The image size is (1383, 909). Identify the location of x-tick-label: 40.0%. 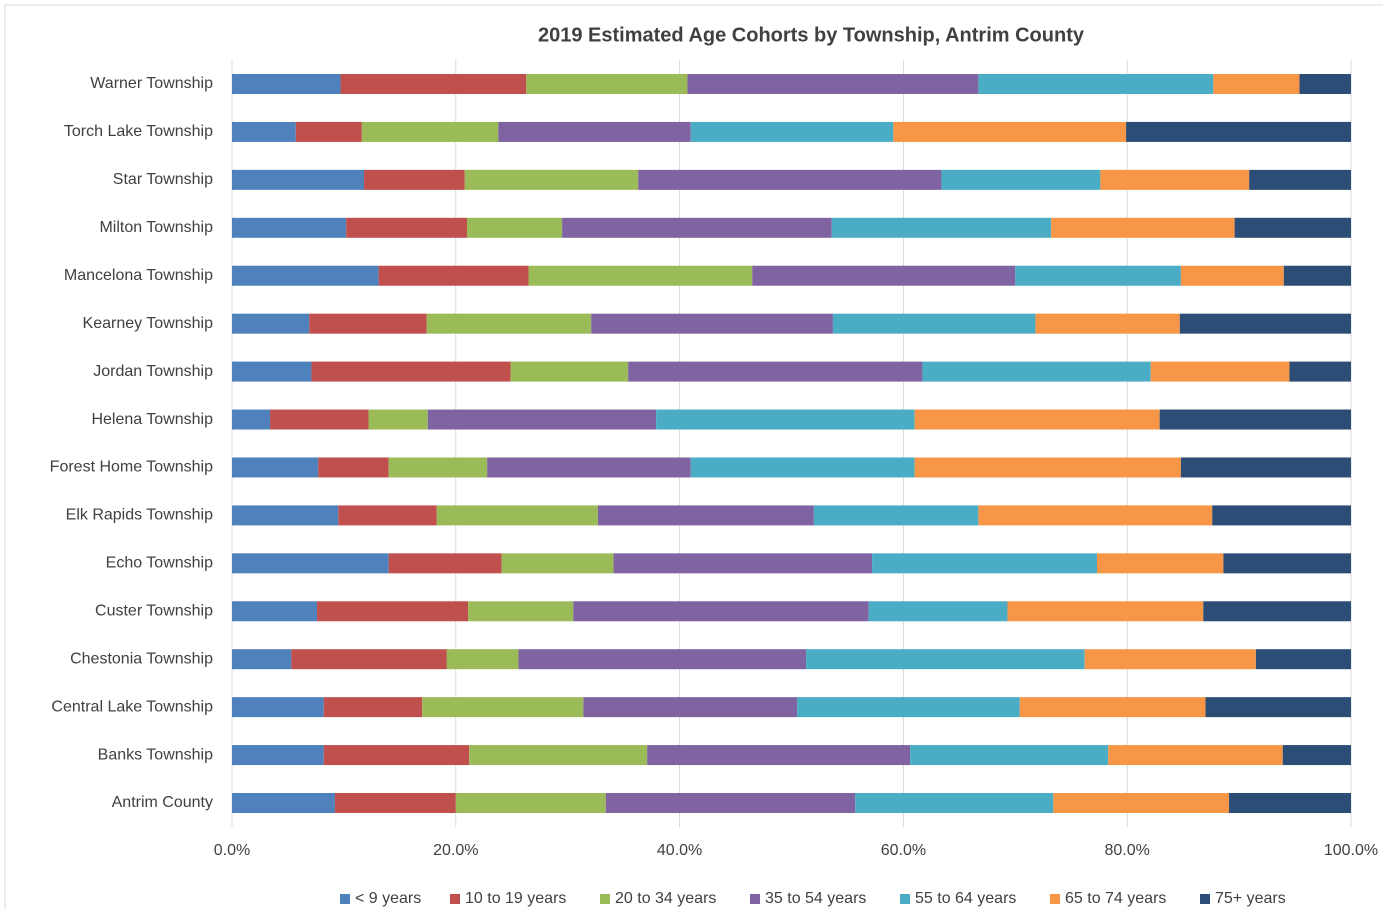
(679, 850).